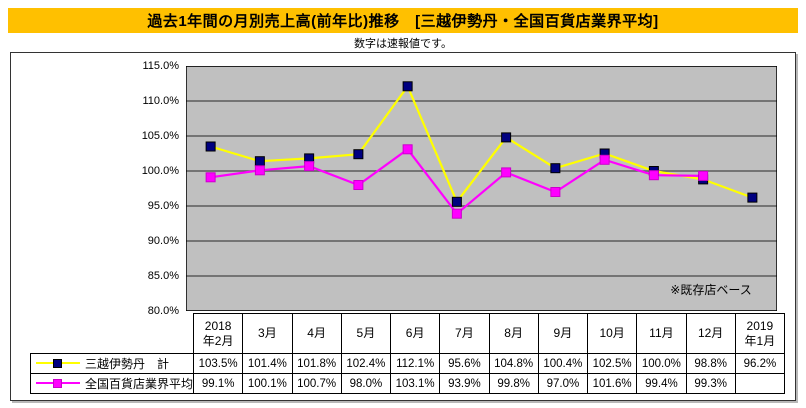 This screenshot has height=408, width=806. Describe the element at coordinates (760, 363) in the screenshot. I see `value-cell: 96.2%` at that location.